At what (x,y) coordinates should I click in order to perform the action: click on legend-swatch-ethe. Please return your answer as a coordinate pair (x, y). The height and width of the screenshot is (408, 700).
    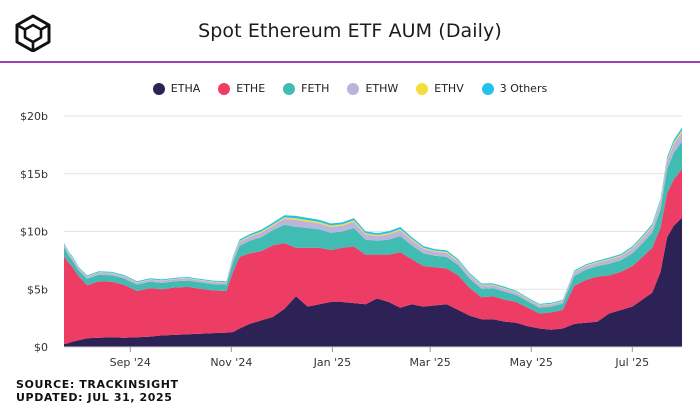
    Looking at the image, I should click on (224, 88).